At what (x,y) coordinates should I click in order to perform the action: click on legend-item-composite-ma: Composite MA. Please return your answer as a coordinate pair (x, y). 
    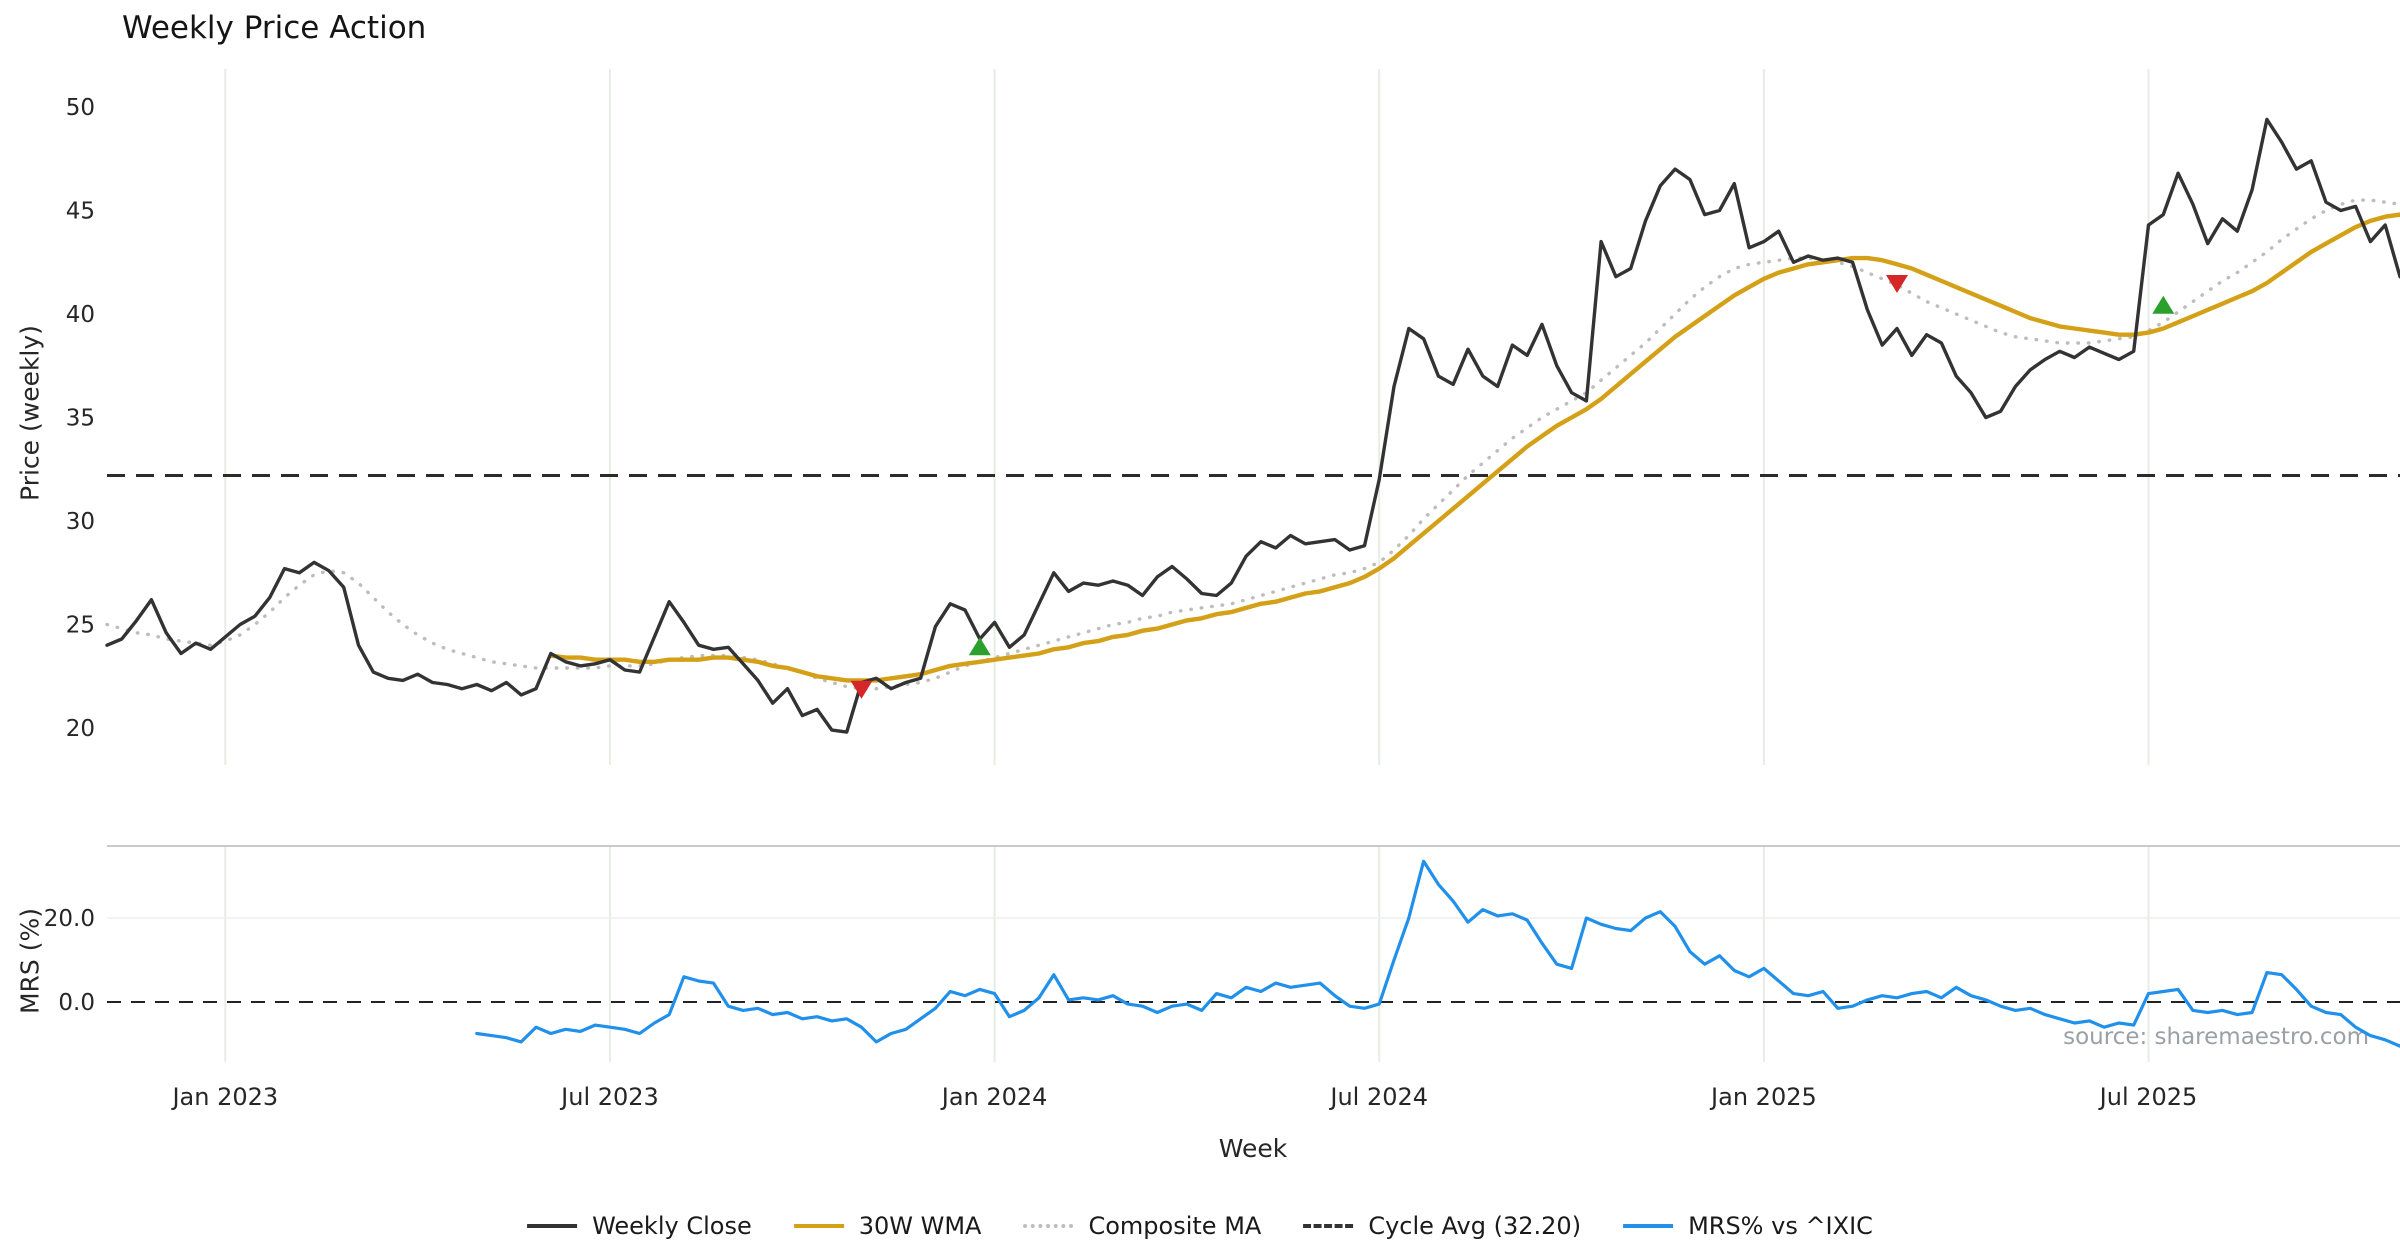
    Looking at the image, I should click on (1142, 1226).